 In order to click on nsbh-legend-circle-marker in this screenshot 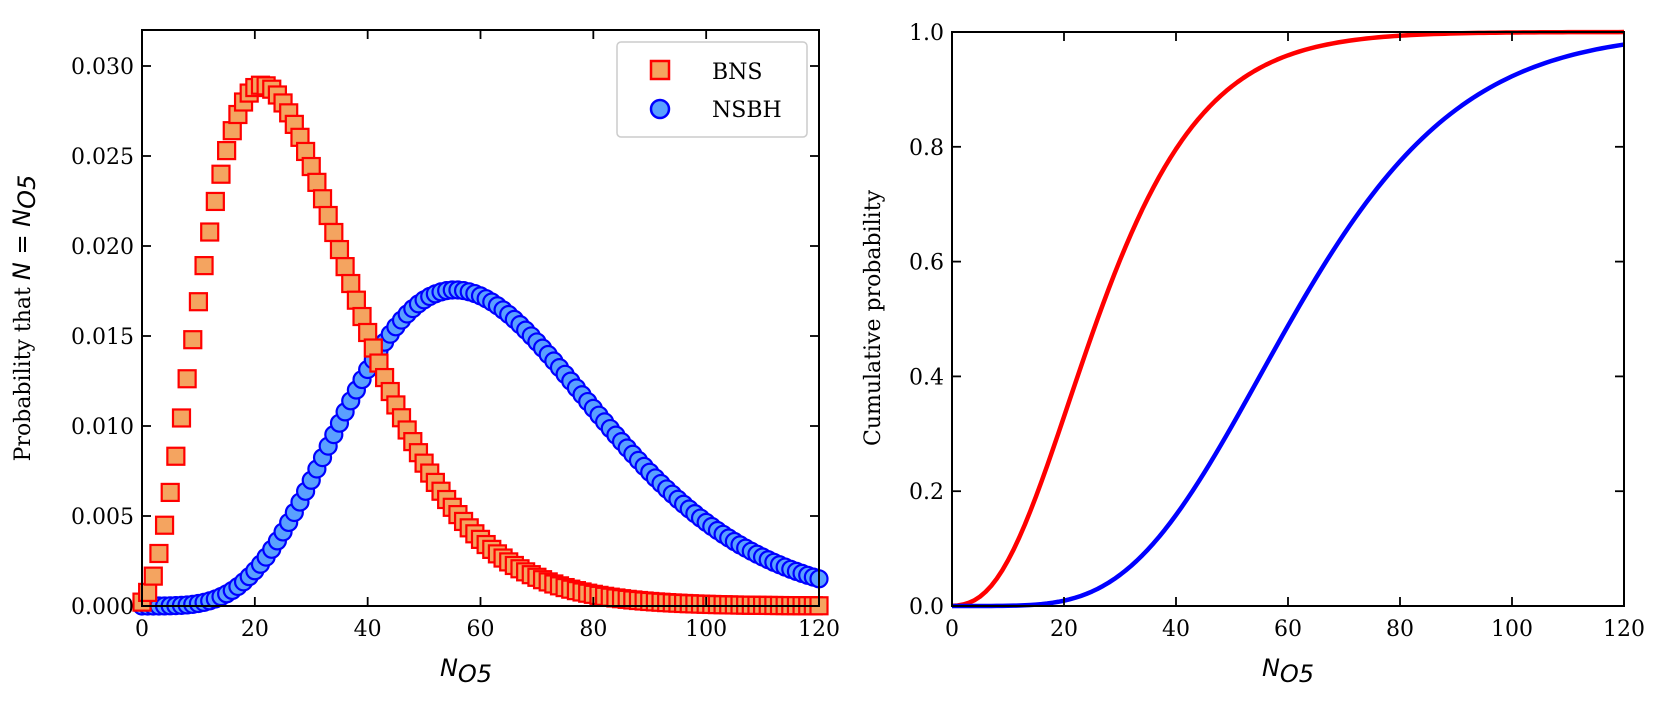, I will do `click(660, 109)`.